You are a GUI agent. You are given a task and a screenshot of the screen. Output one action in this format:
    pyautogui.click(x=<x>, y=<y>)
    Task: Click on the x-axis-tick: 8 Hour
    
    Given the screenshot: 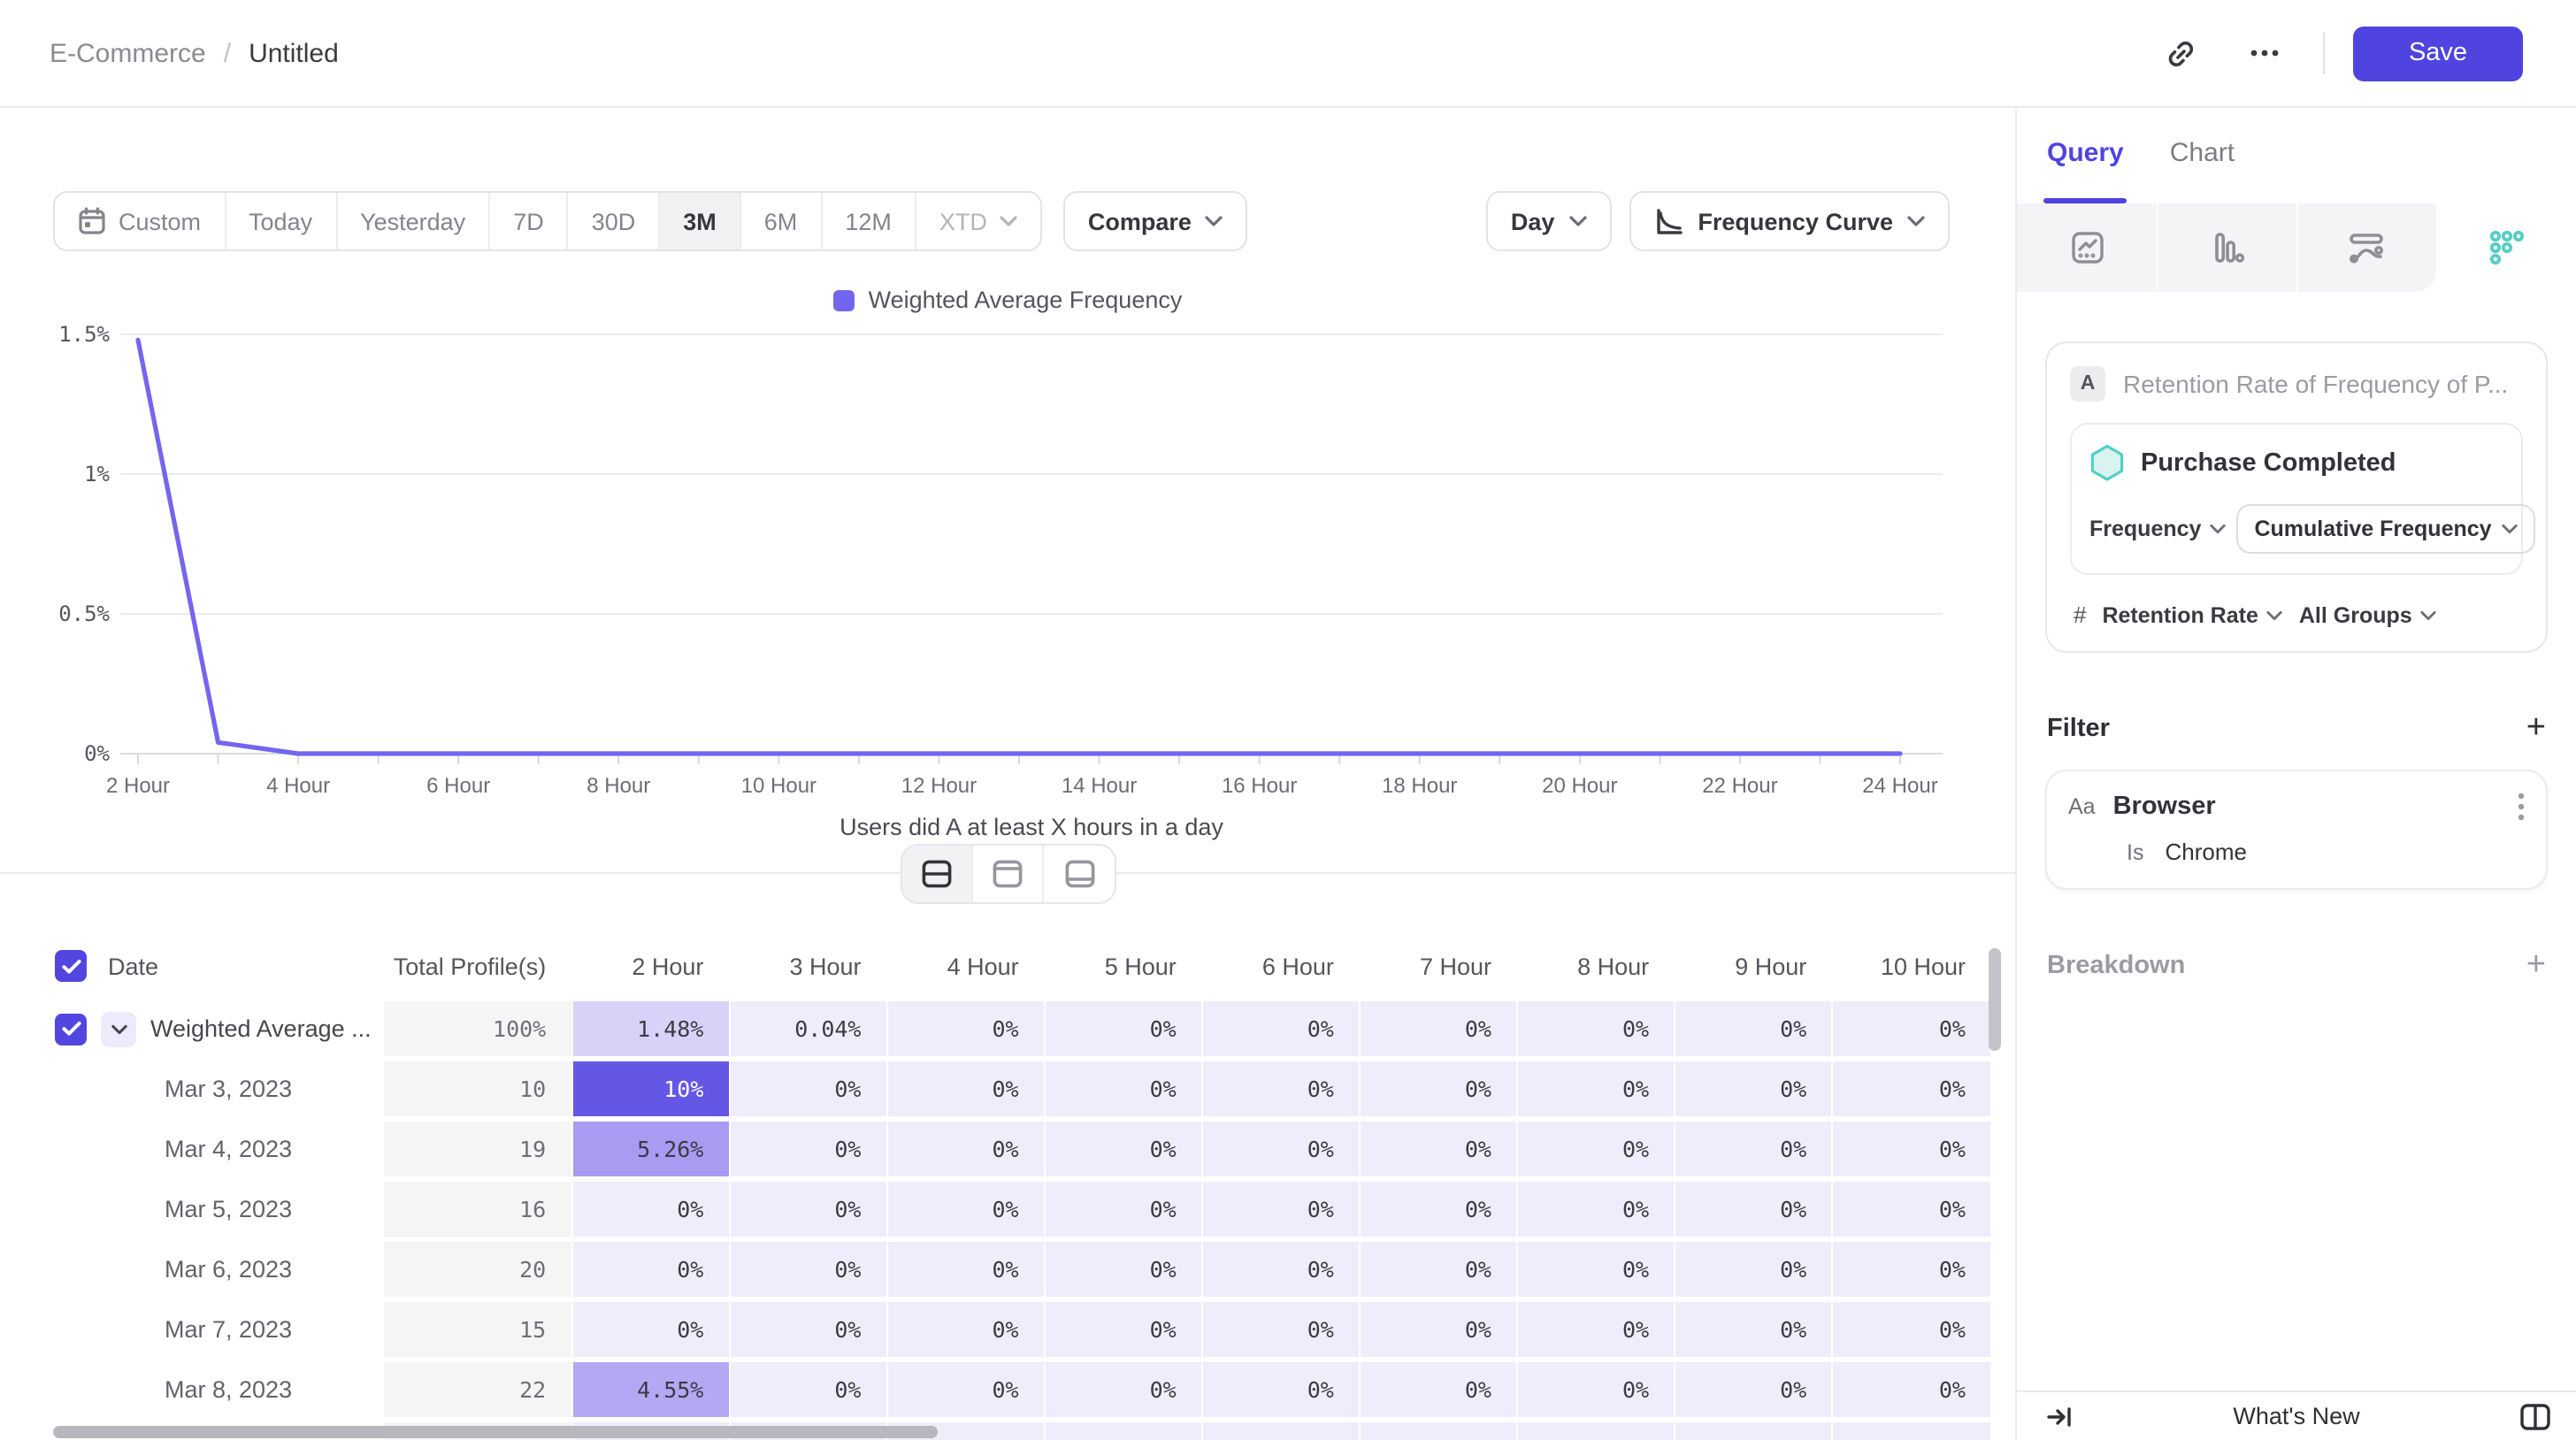 What is the action you would take?
    pyautogui.click(x=618, y=786)
    